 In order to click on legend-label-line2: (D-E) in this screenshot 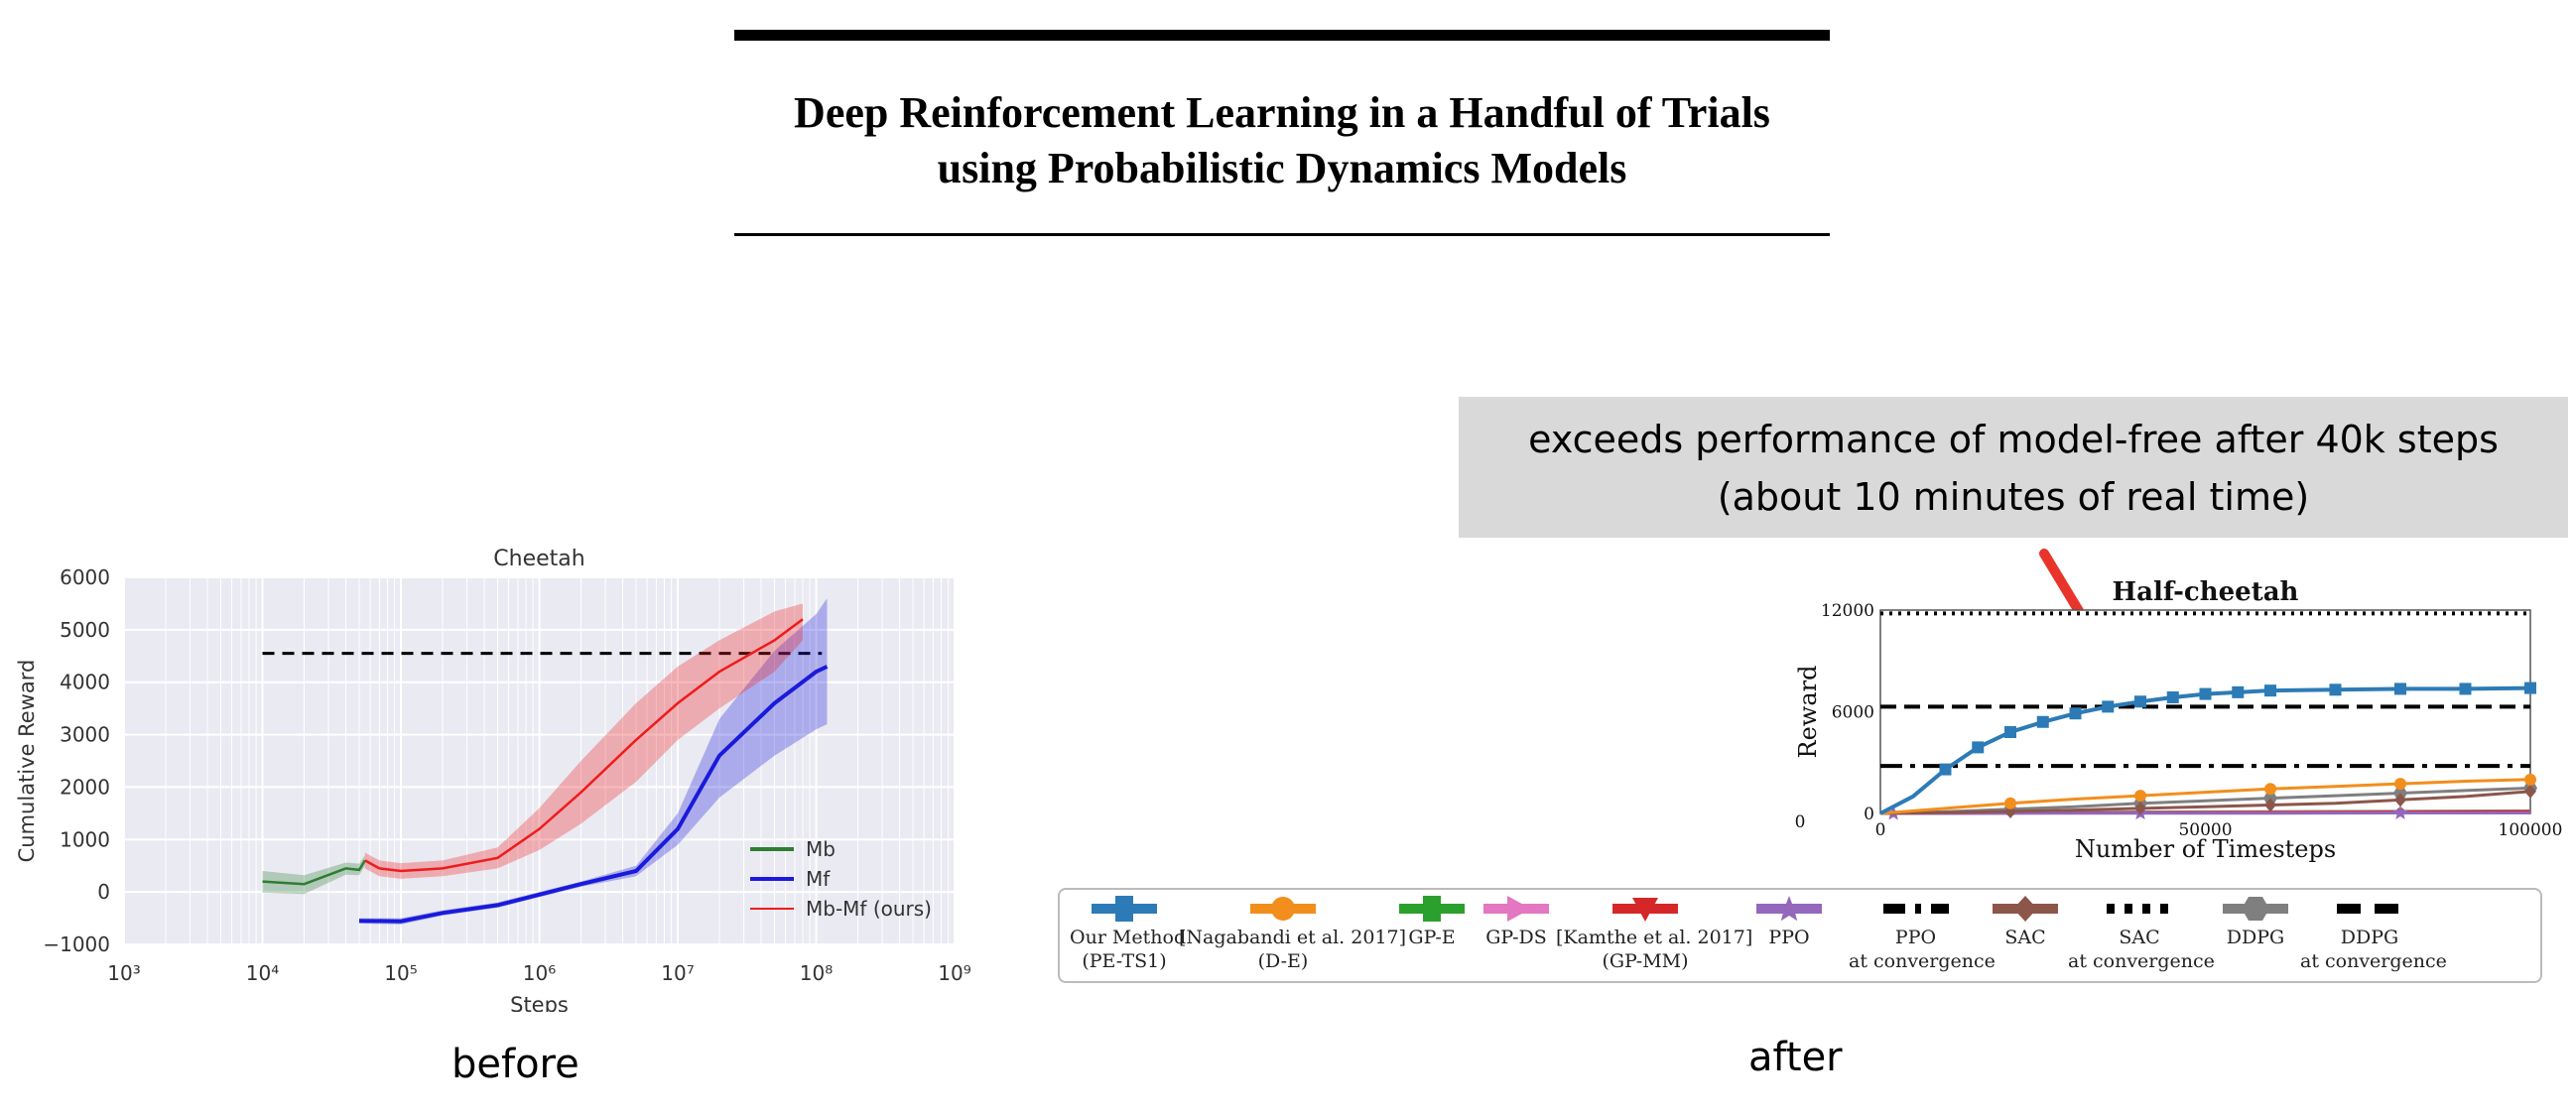, I will do `click(1283, 961)`.